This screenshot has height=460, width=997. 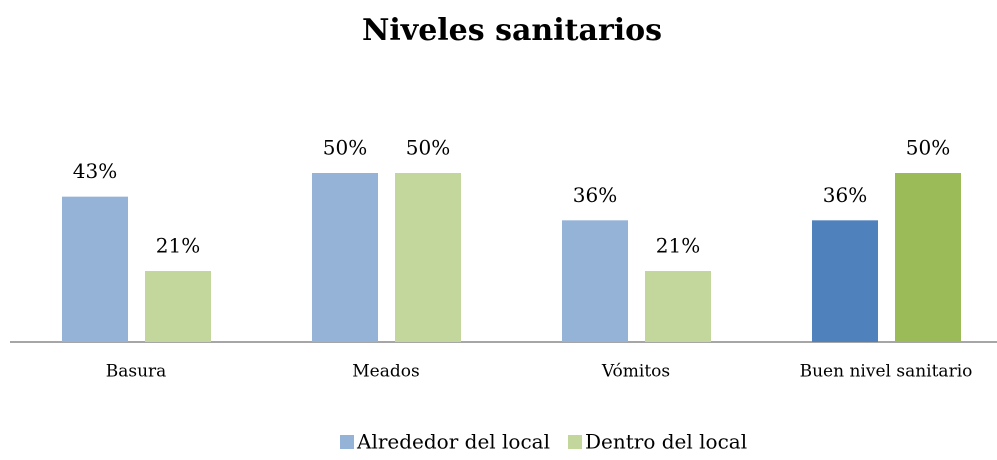 What do you see at coordinates (666, 442) in the screenshot?
I see `legend-label: Dentro del local` at bounding box center [666, 442].